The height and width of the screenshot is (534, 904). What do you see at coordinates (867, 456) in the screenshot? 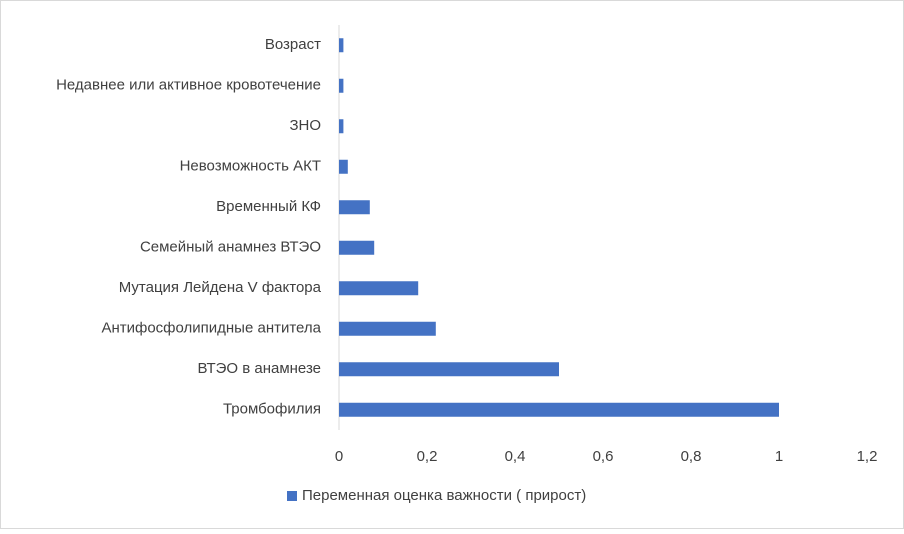
I see `x-tick-label: 1,2` at bounding box center [867, 456].